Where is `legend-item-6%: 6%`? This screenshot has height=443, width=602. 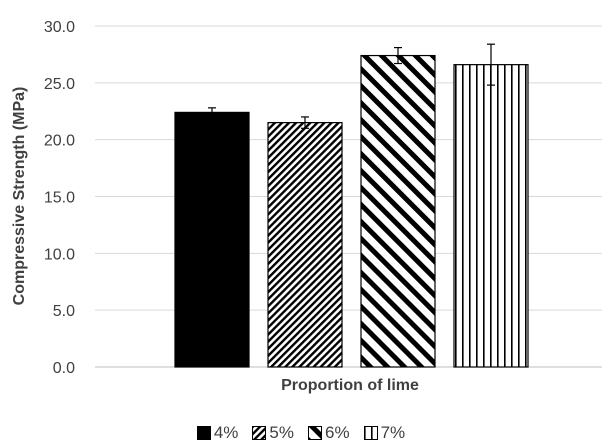
legend-item-6%: 6% is located at coordinates (329, 433).